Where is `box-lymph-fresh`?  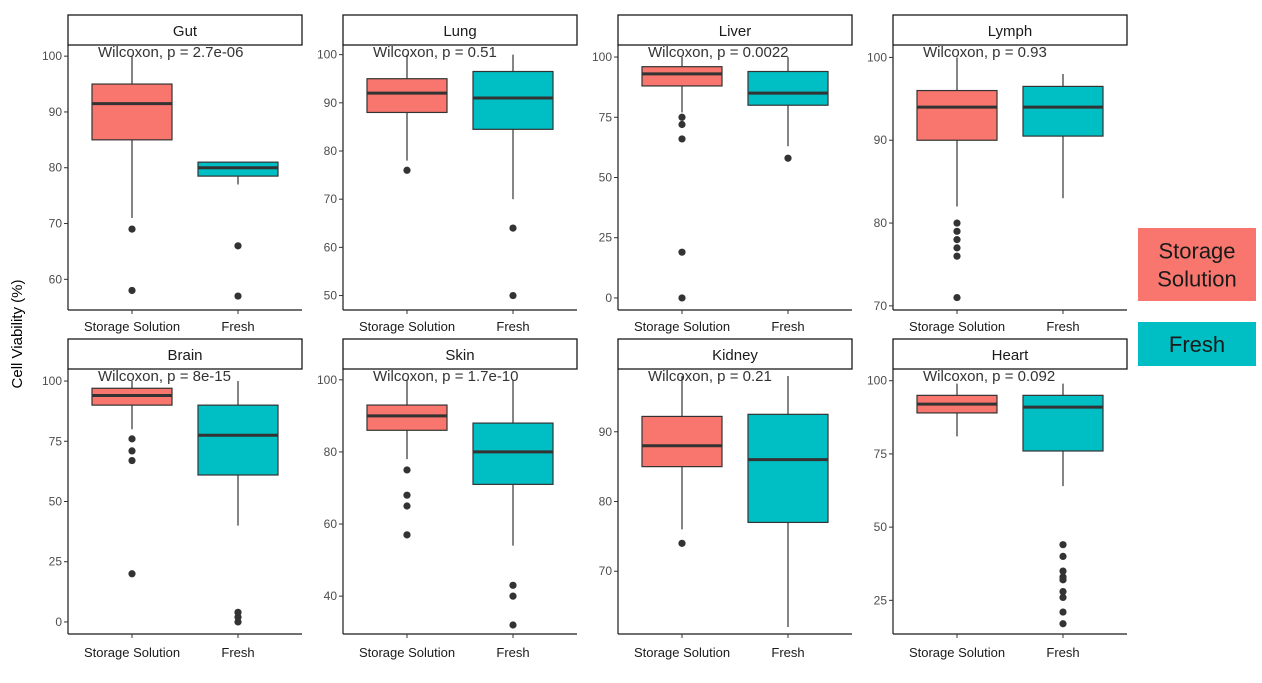 box-lymph-fresh is located at coordinates (1063, 136).